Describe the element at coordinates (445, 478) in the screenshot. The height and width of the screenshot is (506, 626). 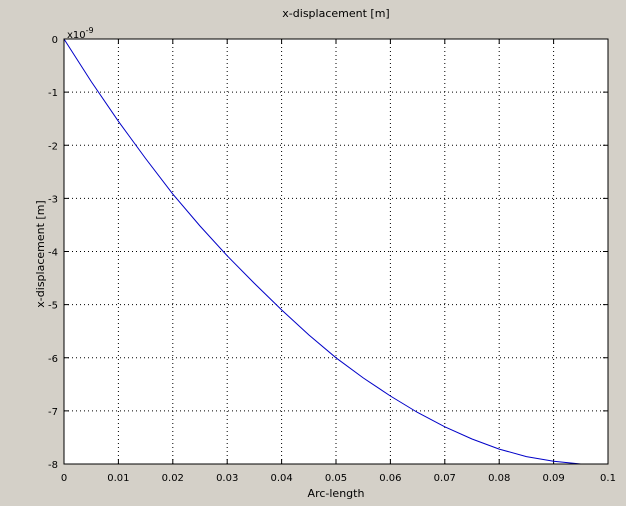
I see `x-tick-label: 0.07` at that location.